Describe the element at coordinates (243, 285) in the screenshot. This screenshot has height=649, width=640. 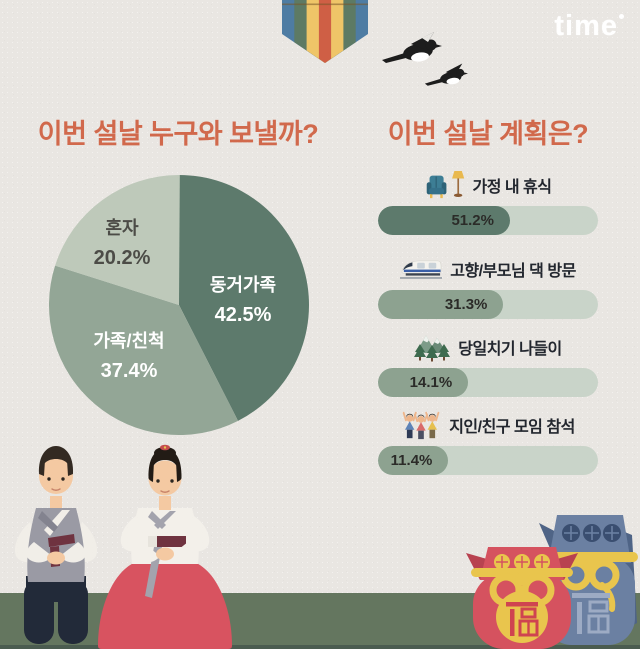
I see `slice-label-cohabiting-family: 동거가족` at that location.